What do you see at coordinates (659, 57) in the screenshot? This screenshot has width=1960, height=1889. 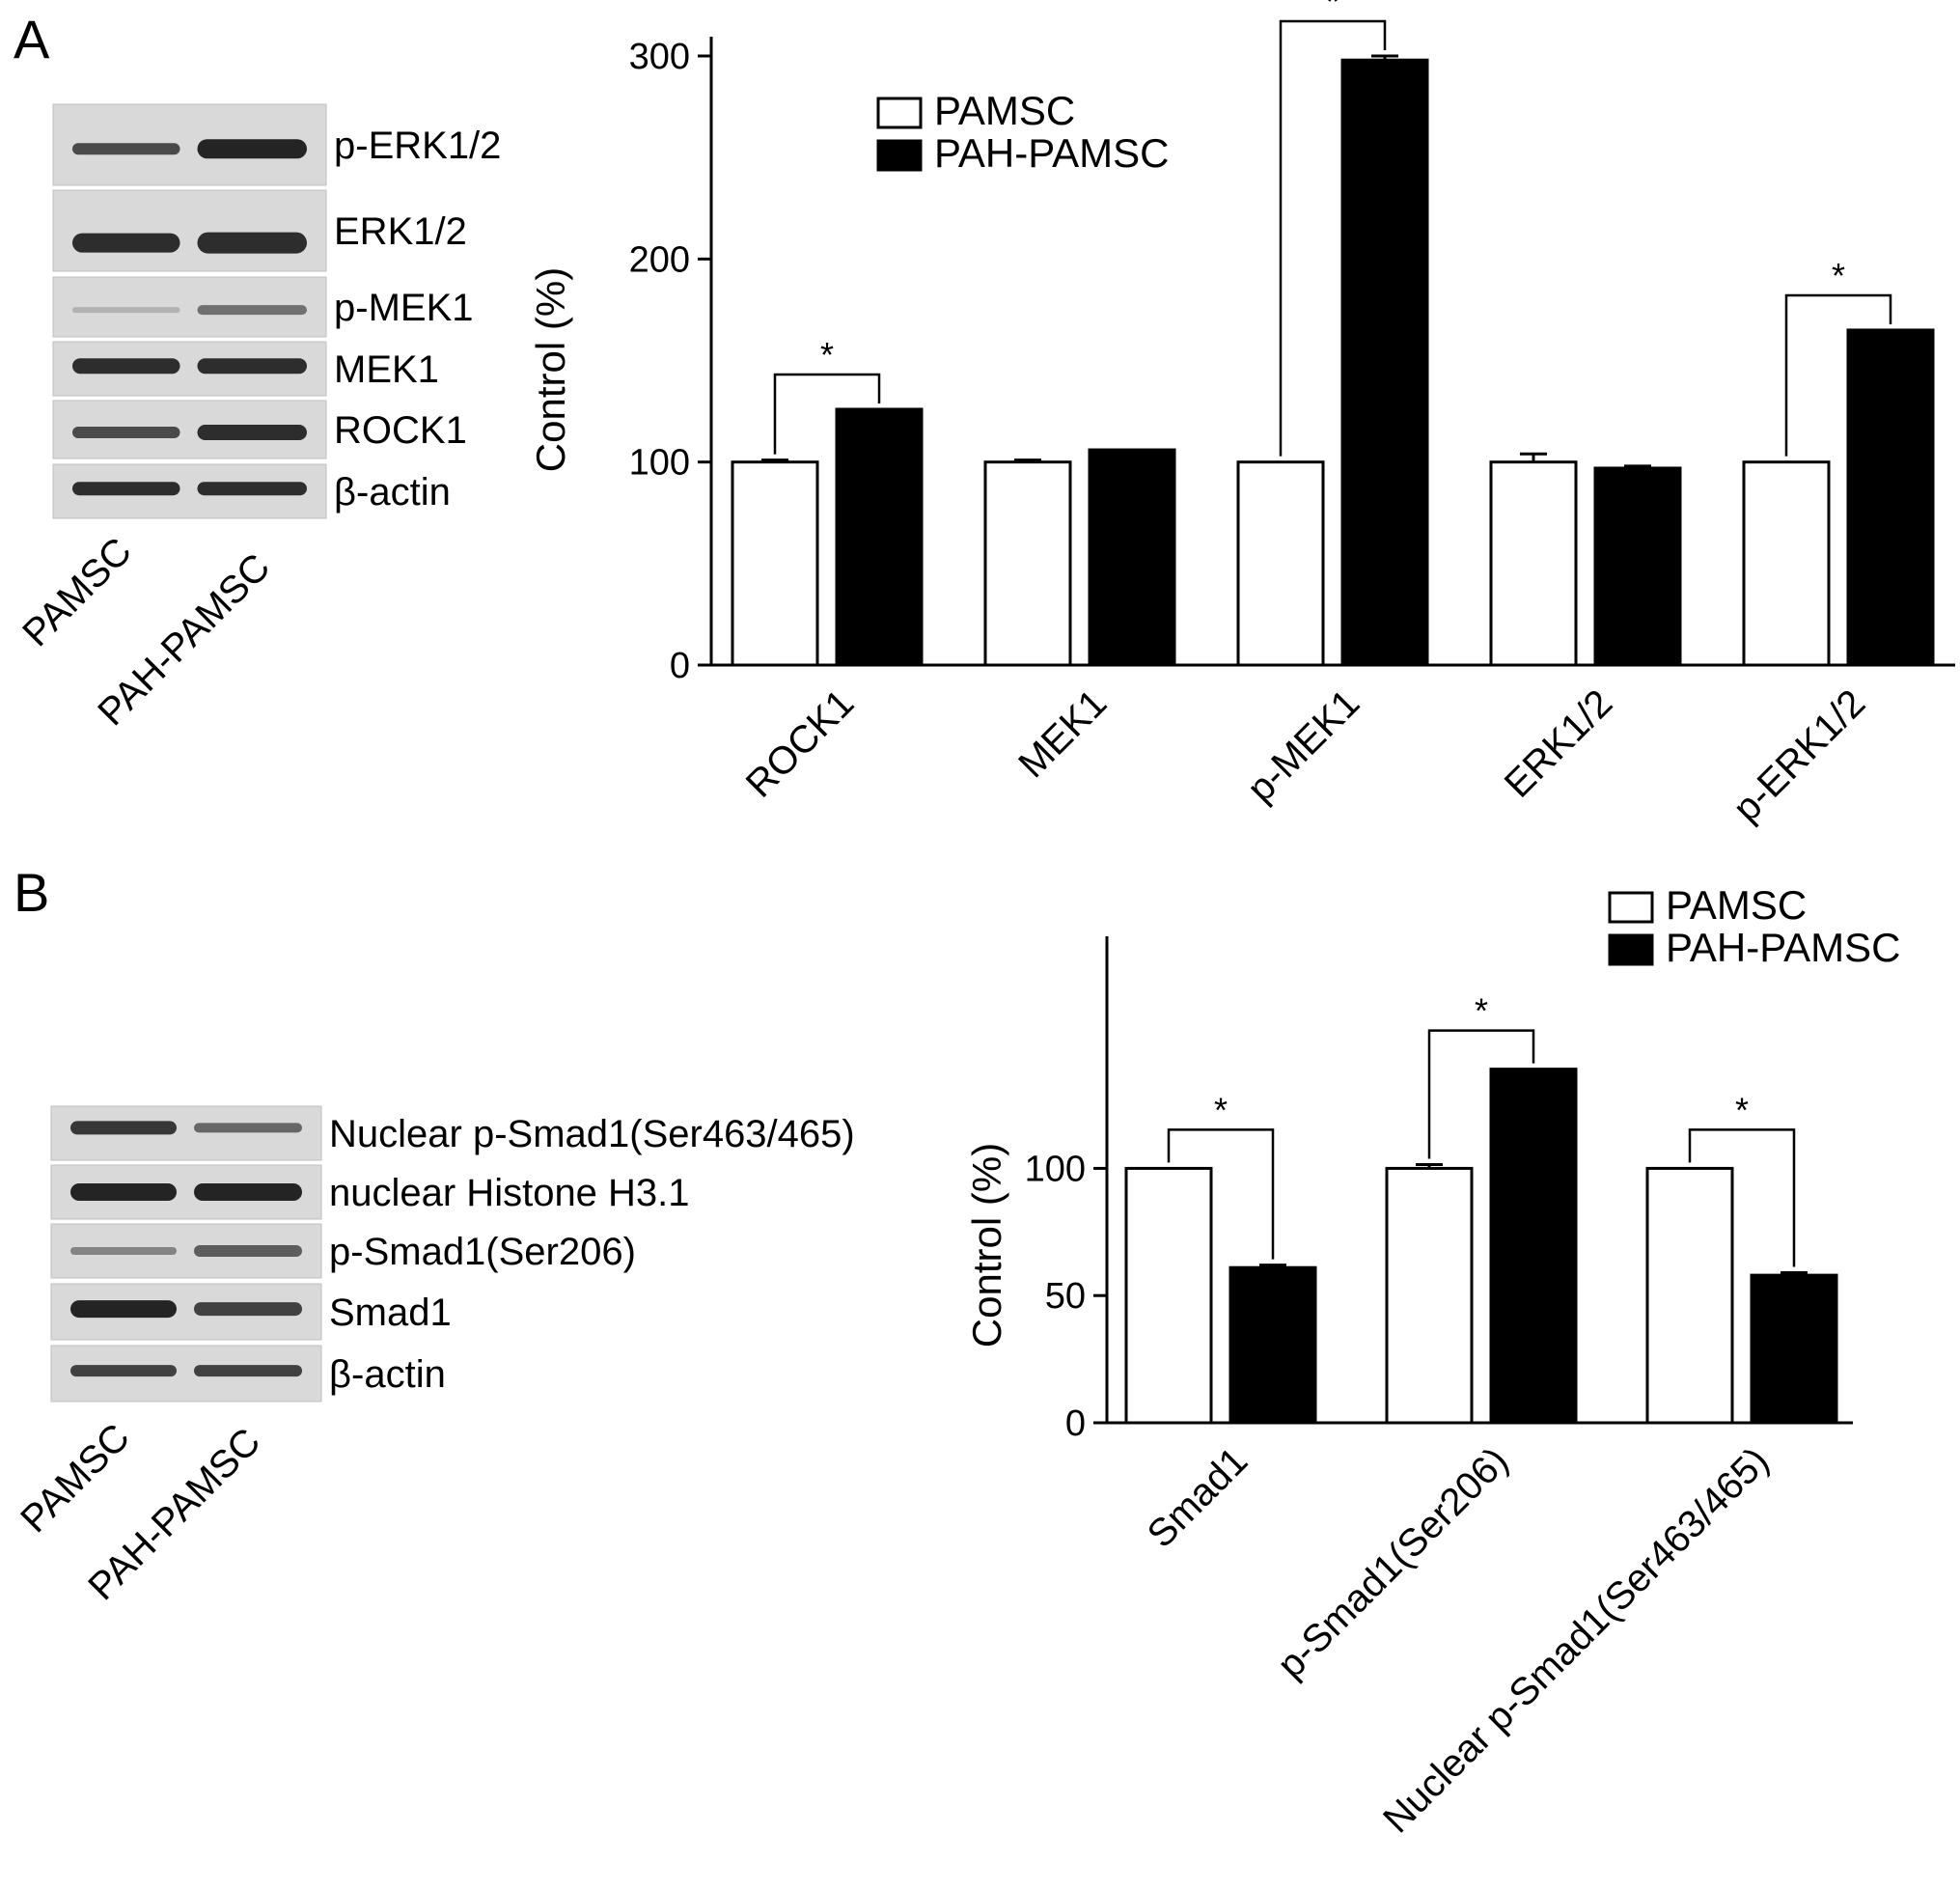 I see `y-tick-label-300: 300` at bounding box center [659, 57].